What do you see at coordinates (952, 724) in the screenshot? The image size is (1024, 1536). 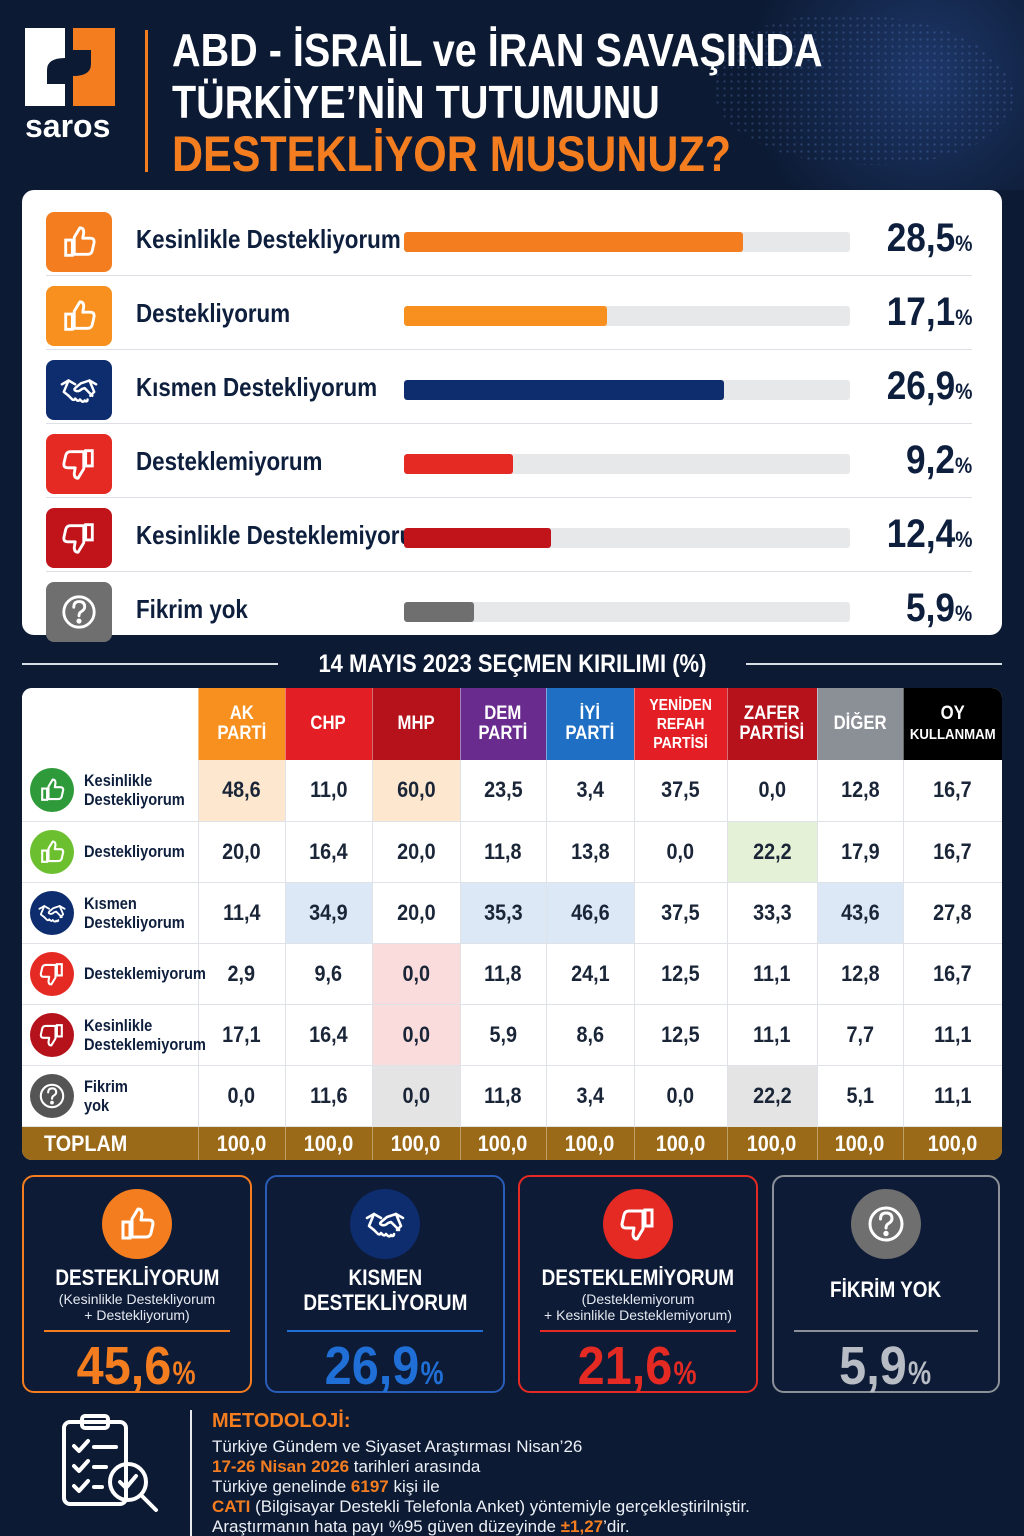 I see `column-header: OY KULLANMAM` at bounding box center [952, 724].